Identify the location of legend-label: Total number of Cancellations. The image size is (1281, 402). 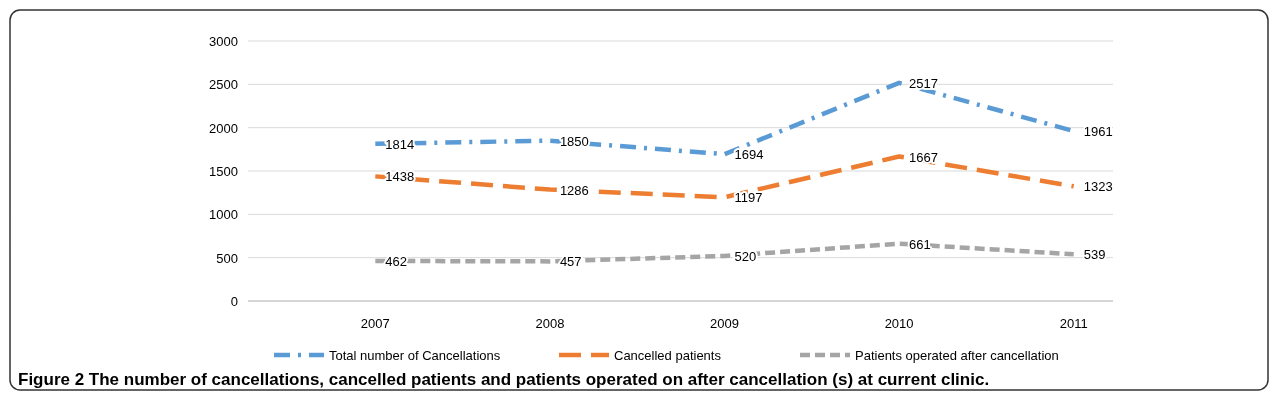
(415, 355).